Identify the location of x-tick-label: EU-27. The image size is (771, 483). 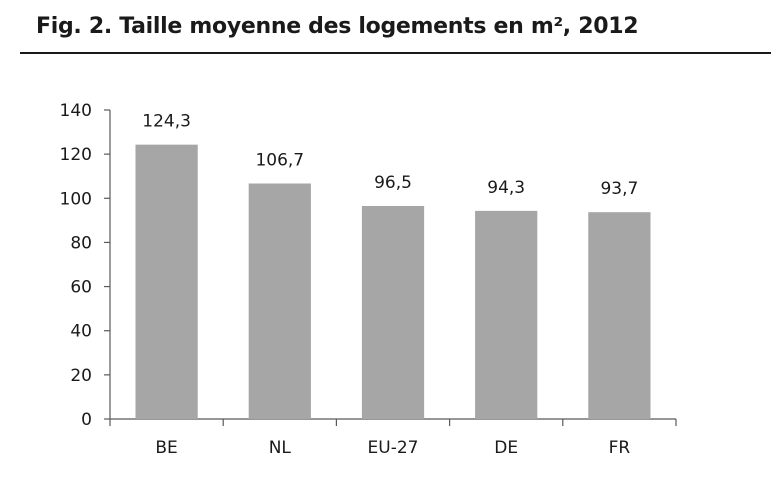
(393, 448).